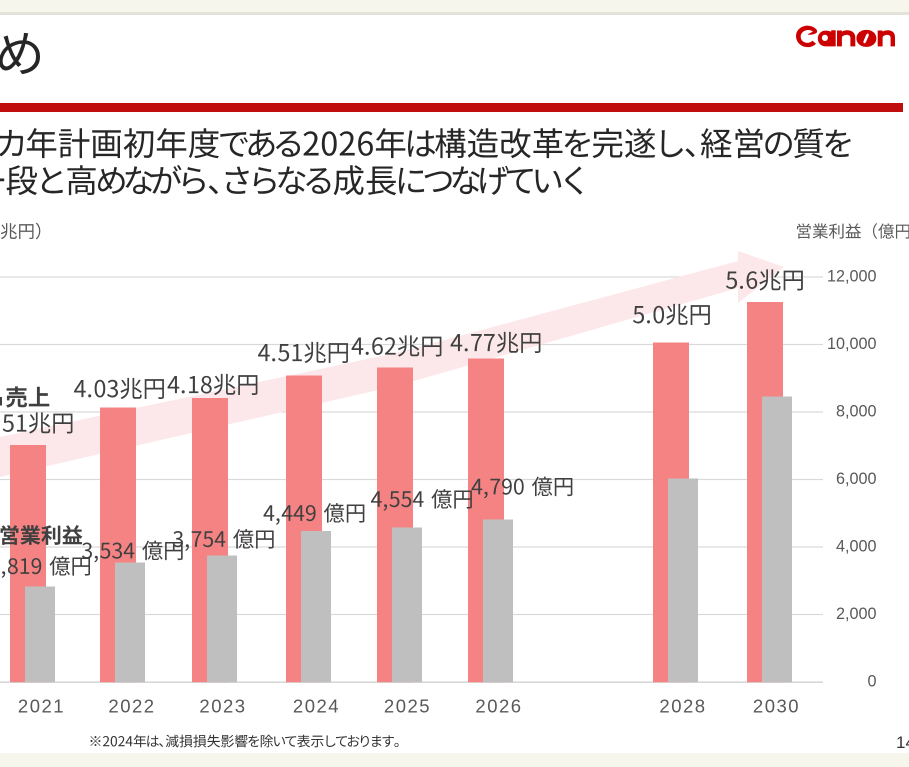 This screenshot has width=909, height=767. What do you see at coordinates (856, 412) in the screenshot?
I see `svg-text: 8,000` at bounding box center [856, 412].